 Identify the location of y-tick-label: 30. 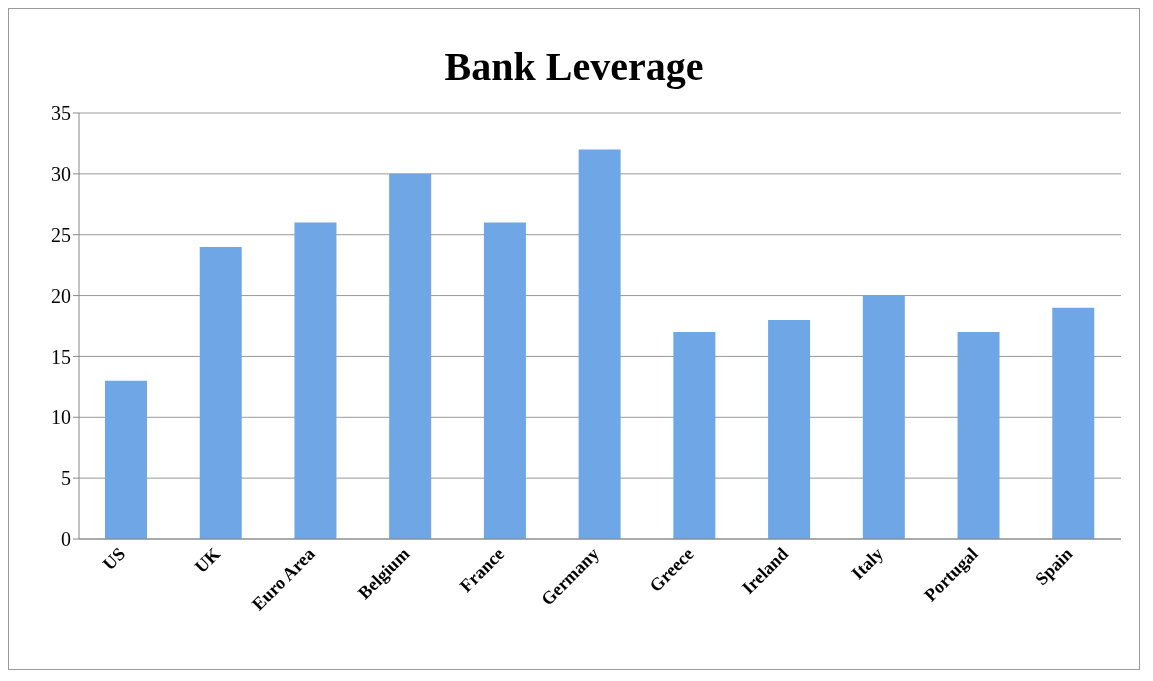
(61, 173).